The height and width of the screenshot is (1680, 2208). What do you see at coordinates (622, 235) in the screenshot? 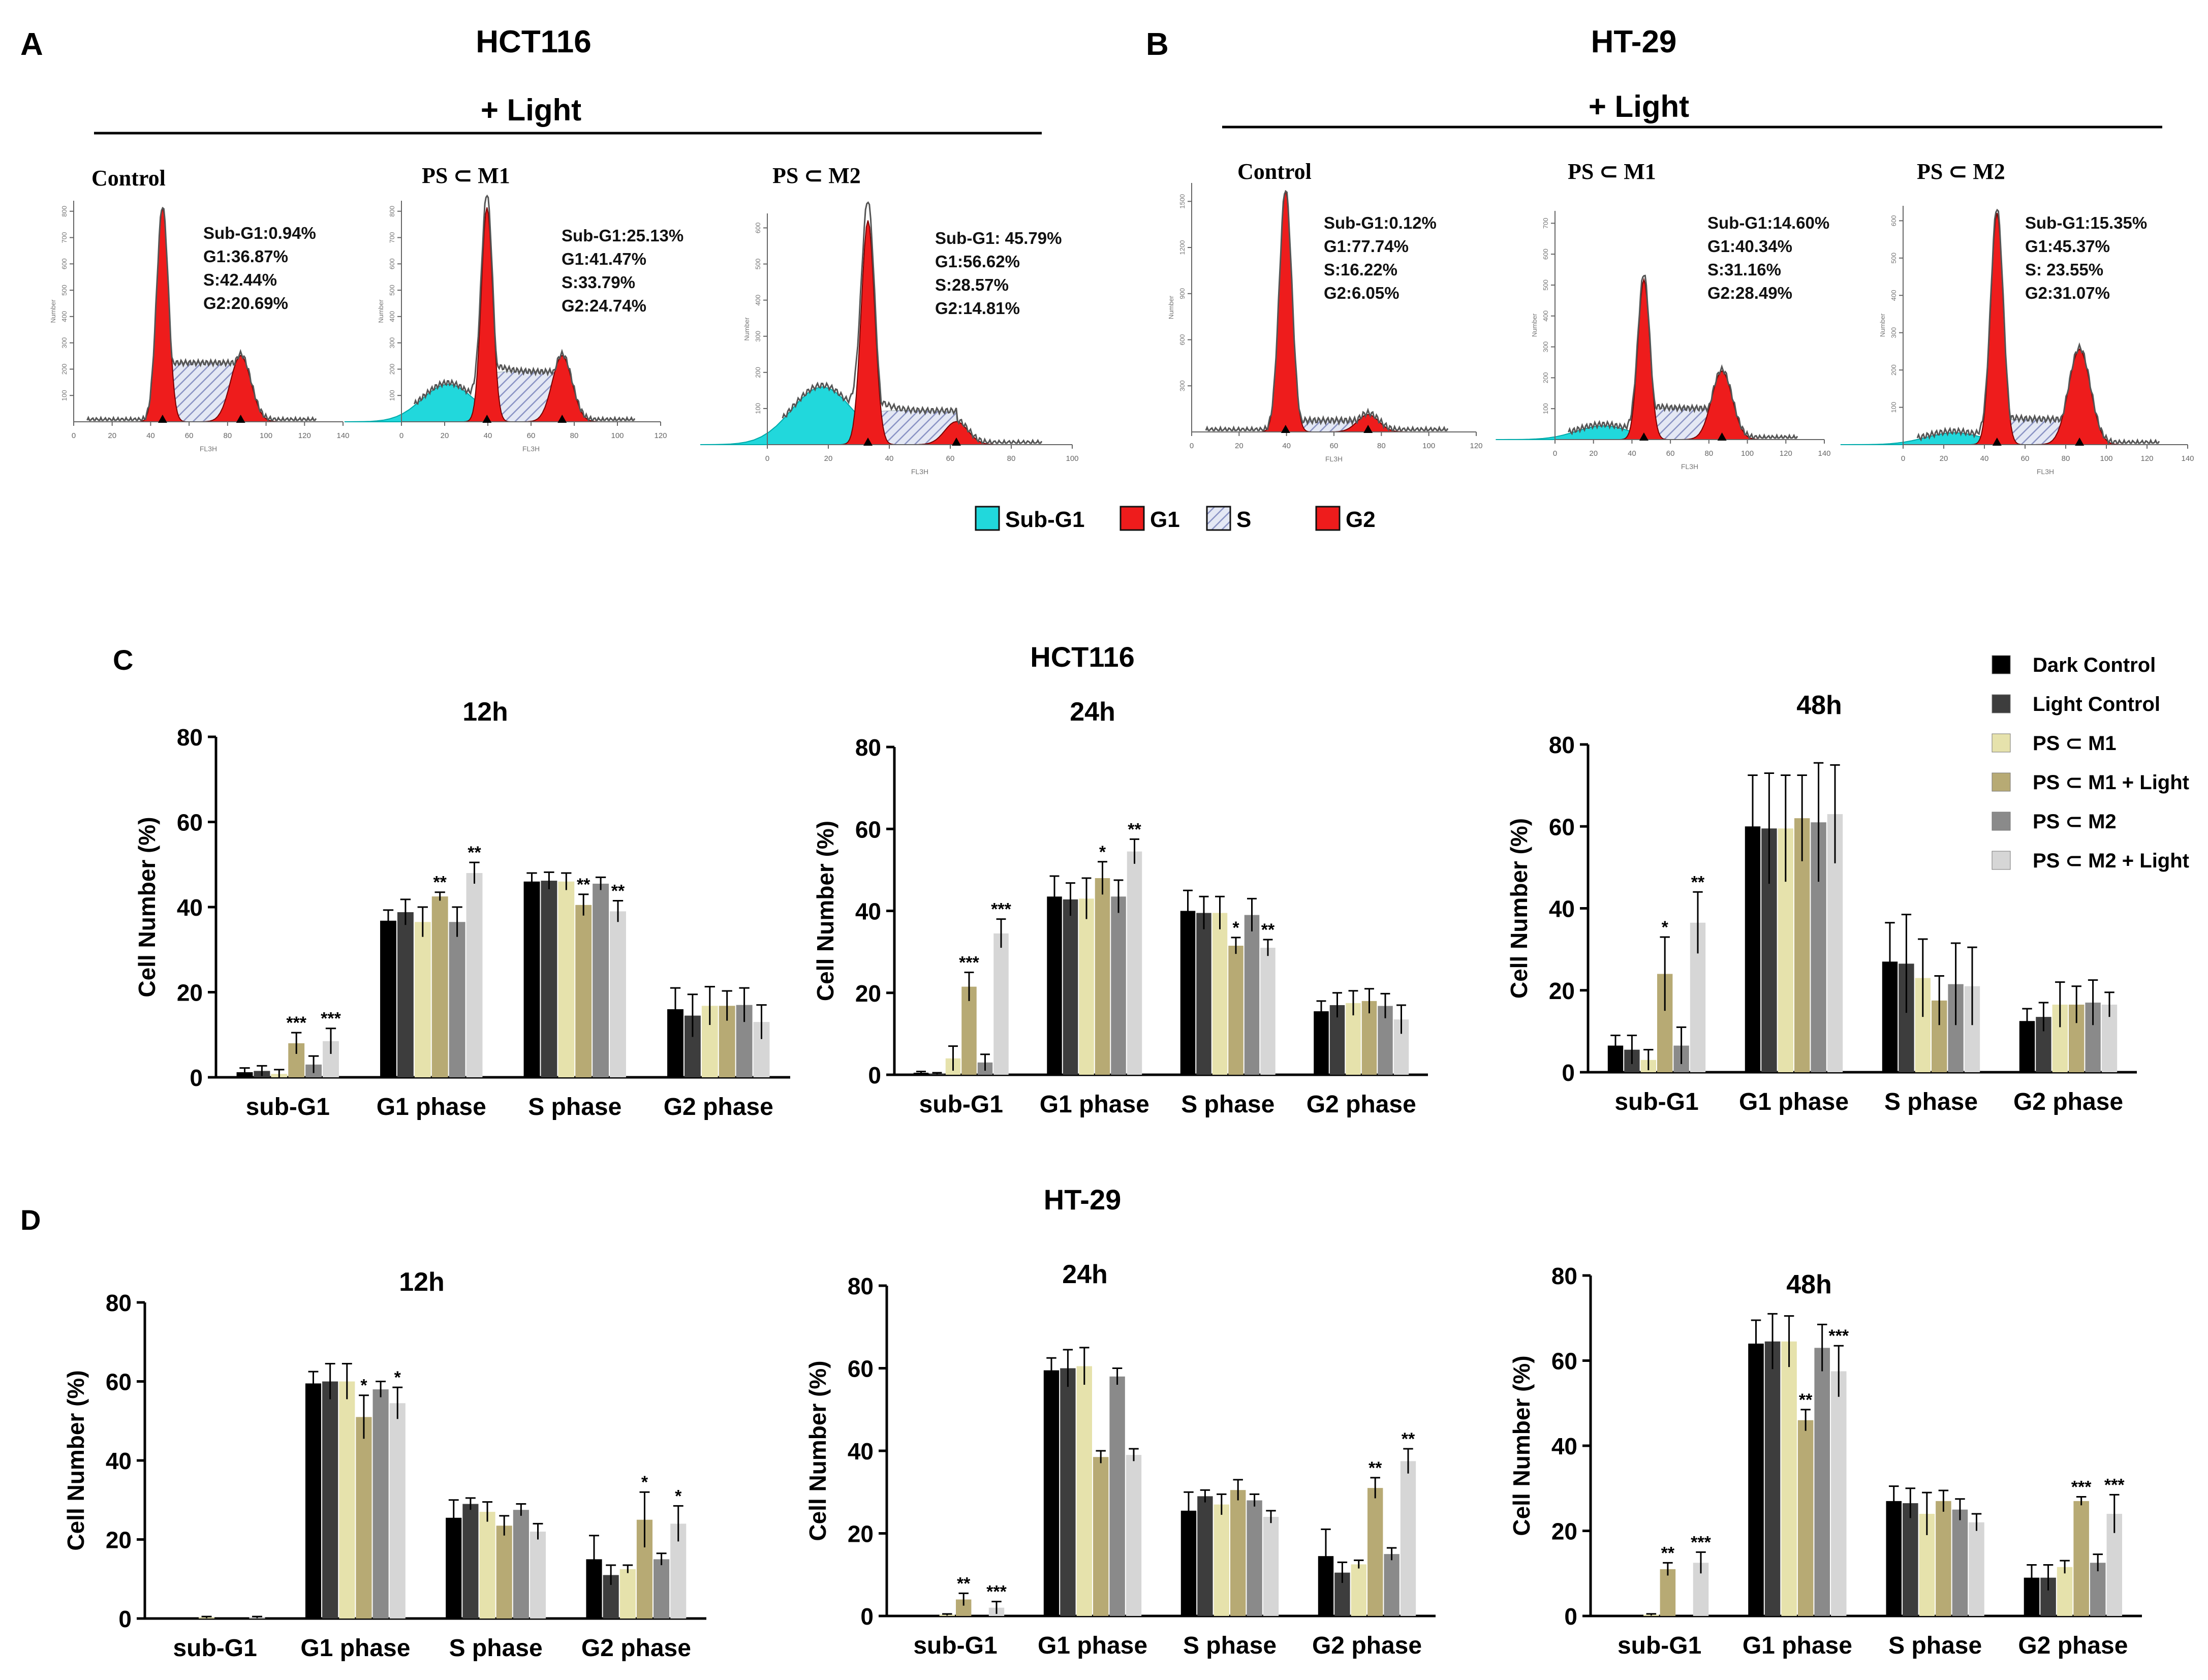
I see `histogram-stat: Sub-G1:25.13%` at bounding box center [622, 235].